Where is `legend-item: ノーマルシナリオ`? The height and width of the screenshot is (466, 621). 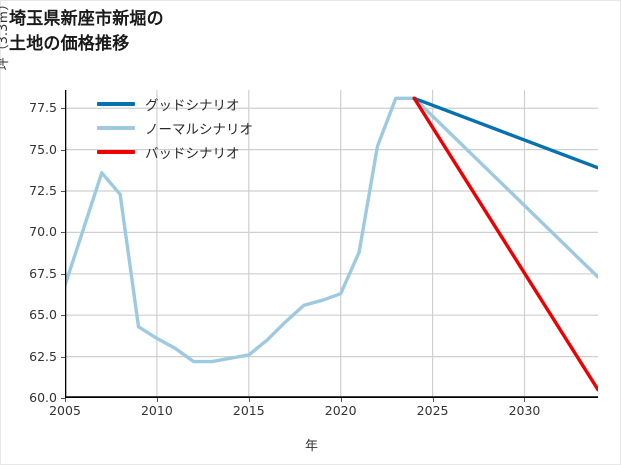 legend-item: ノーマルシナリオ is located at coordinates (197, 128).